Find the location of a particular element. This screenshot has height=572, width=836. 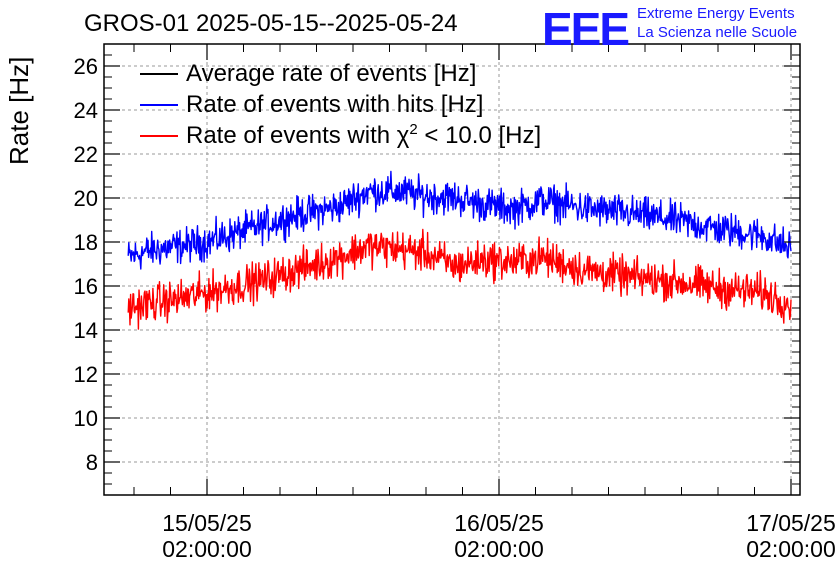

chart-title: GROS-01 2025-05-15--2025-05-24 is located at coordinates (271, 23).